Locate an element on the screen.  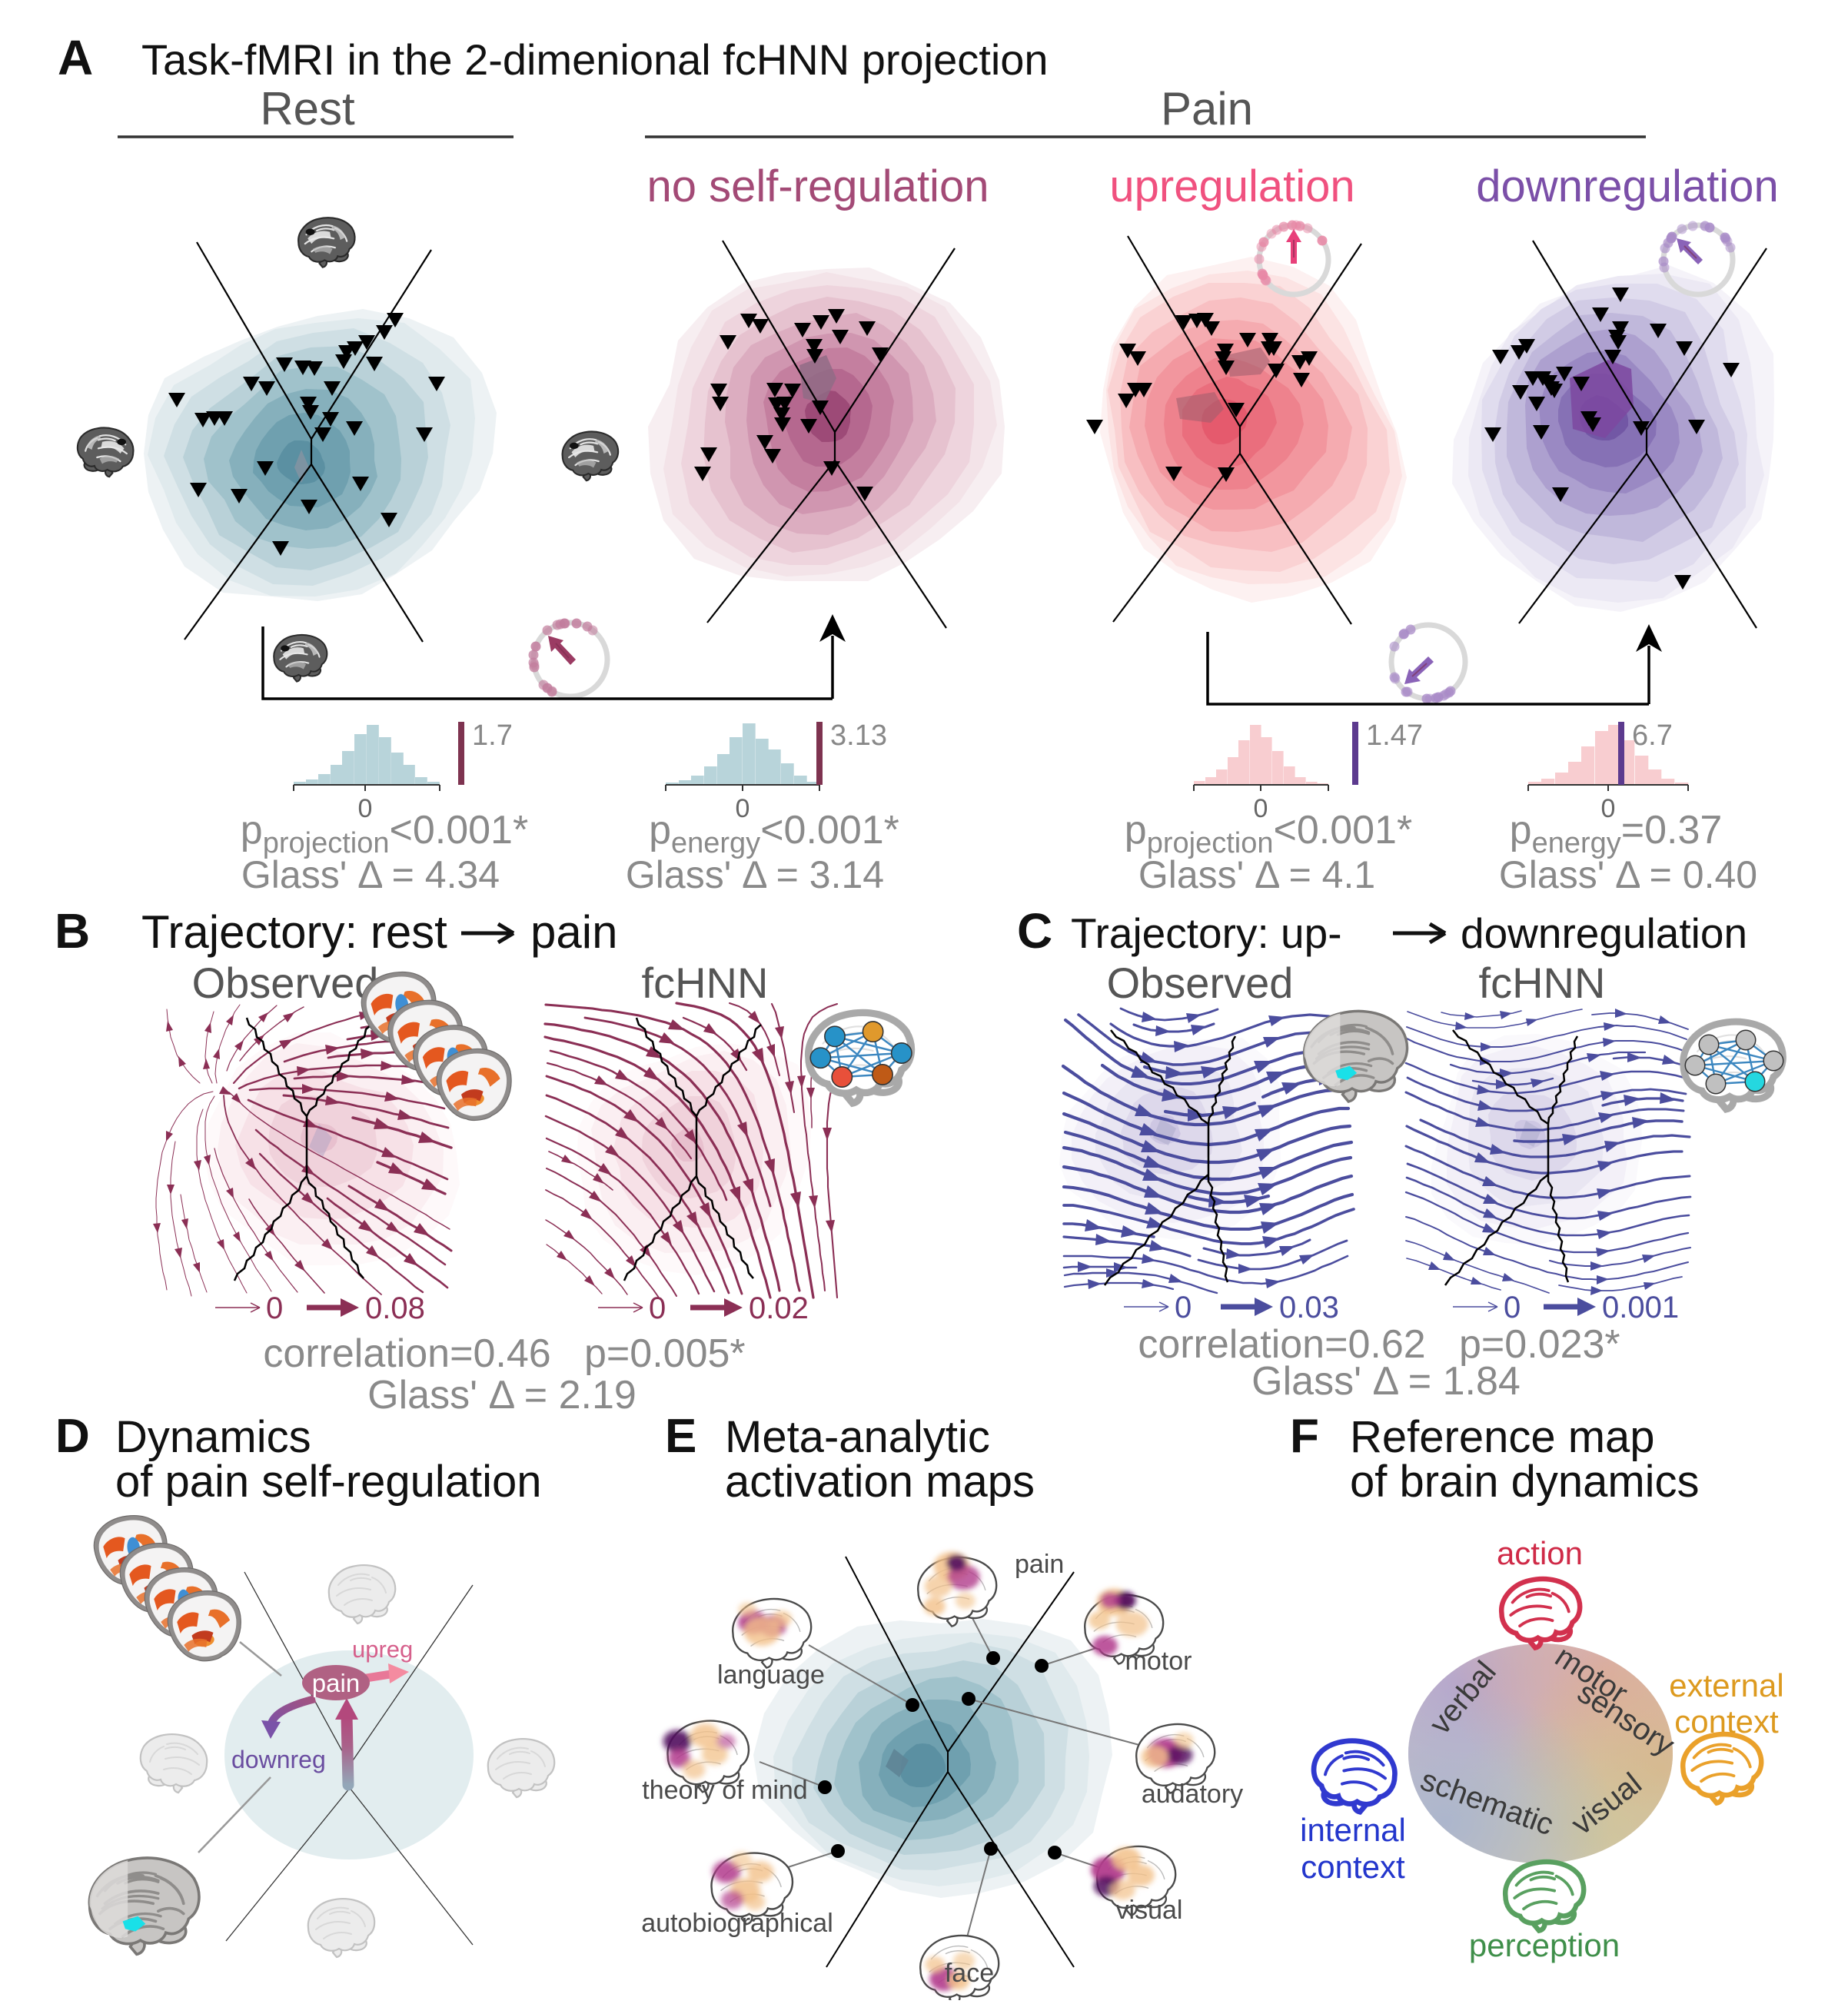
svg-text: A is located at coordinates (75, 57).